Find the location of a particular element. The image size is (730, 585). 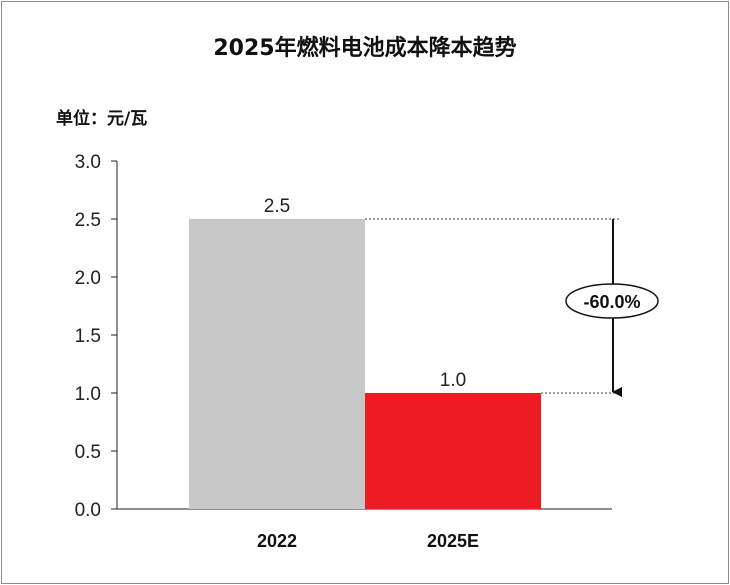

y-tick-label: 0.0 is located at coordinates (88, 510).